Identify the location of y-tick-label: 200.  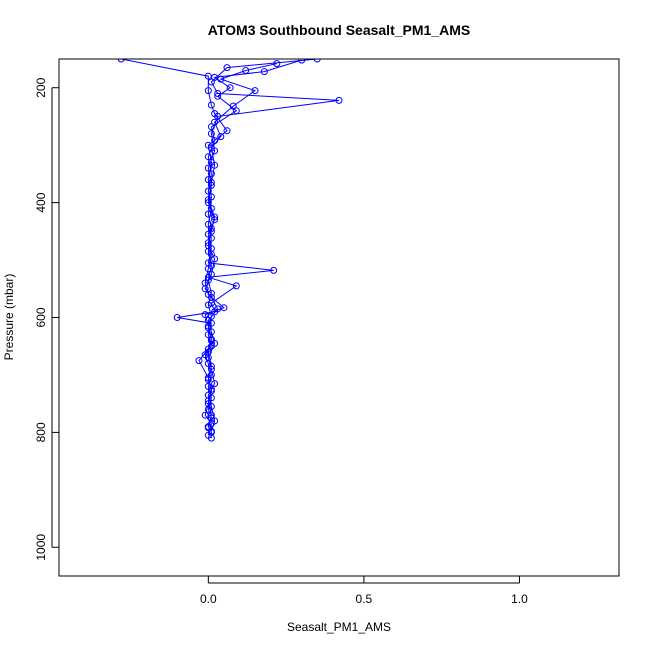
(41, 87).